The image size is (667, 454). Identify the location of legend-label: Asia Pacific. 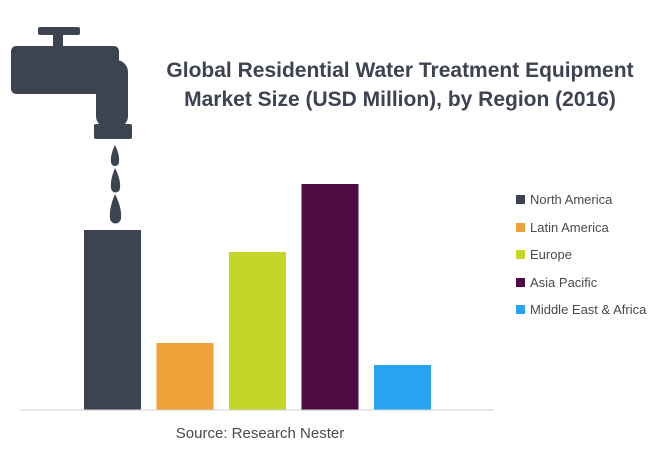
(564, 282).